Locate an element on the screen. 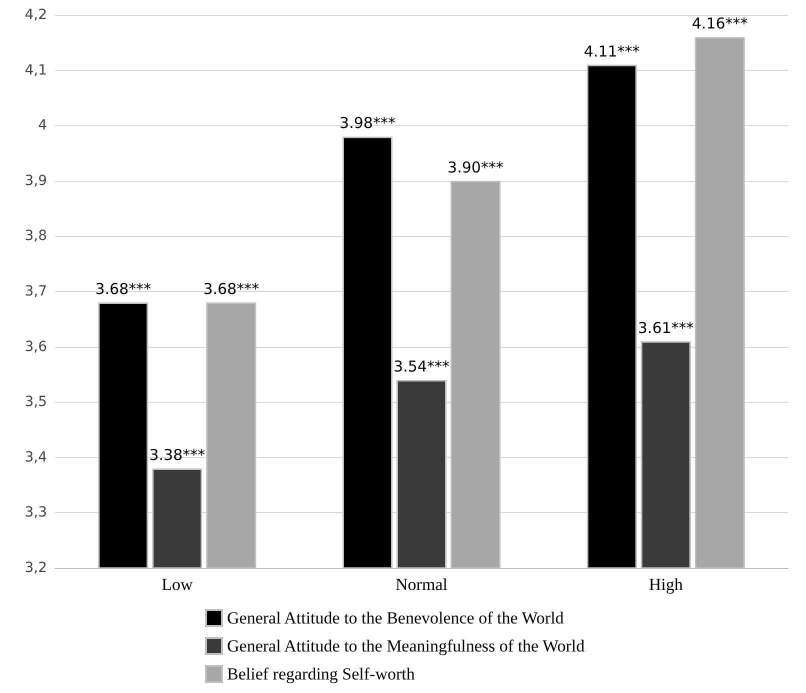 The height and width of the screenshot is (693, 806). x-tick-label: Normal is located at coordinates (422, 584).